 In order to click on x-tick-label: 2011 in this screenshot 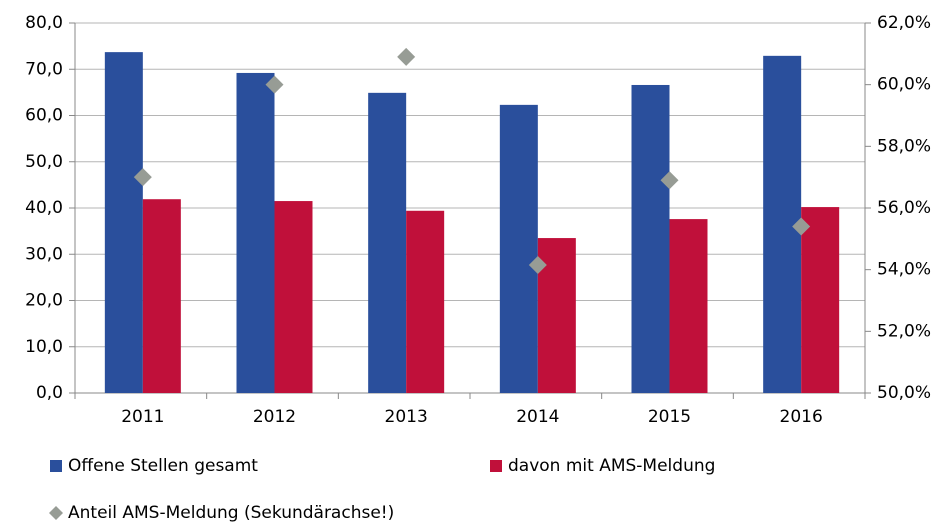, I will do `click(142, 417)`.